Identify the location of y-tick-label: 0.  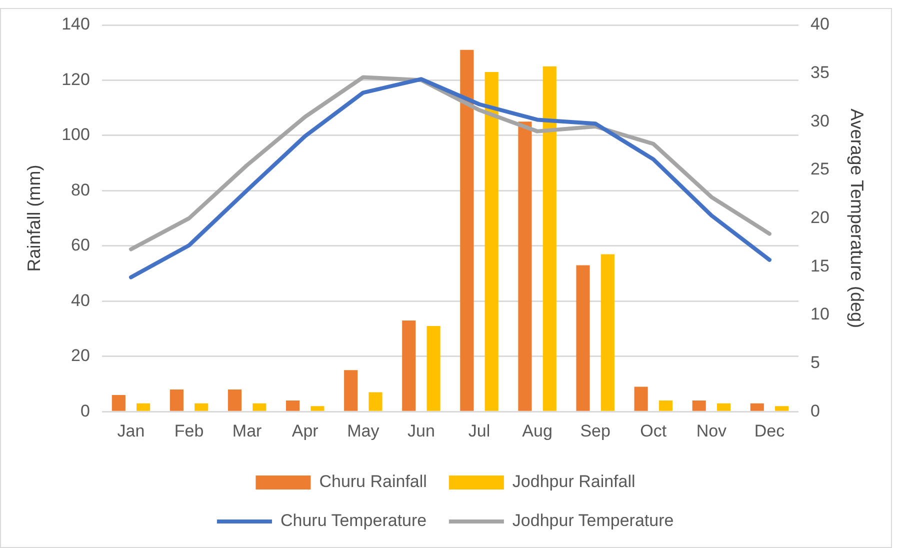
(85, 410).